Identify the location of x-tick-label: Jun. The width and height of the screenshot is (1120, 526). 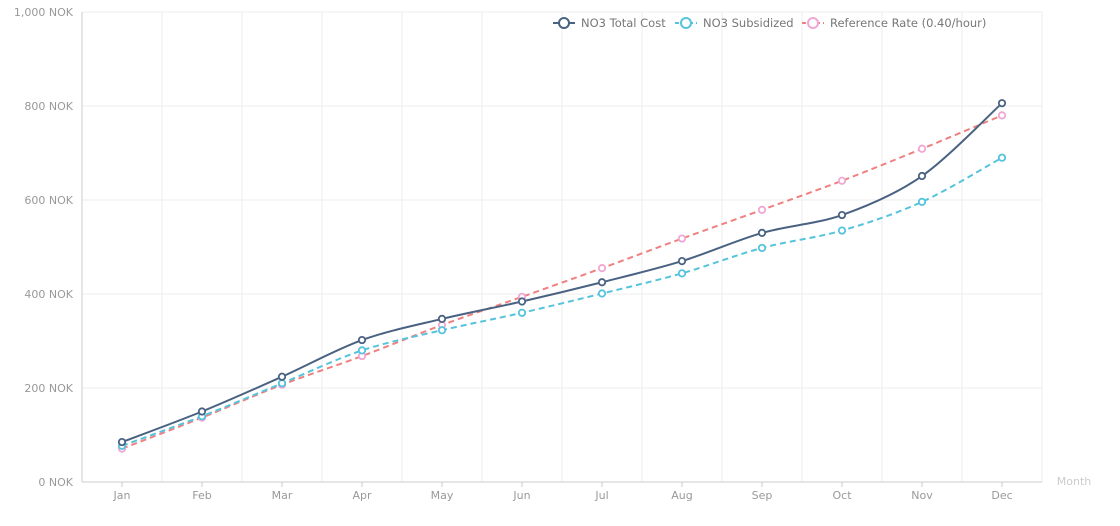
(521, 495).